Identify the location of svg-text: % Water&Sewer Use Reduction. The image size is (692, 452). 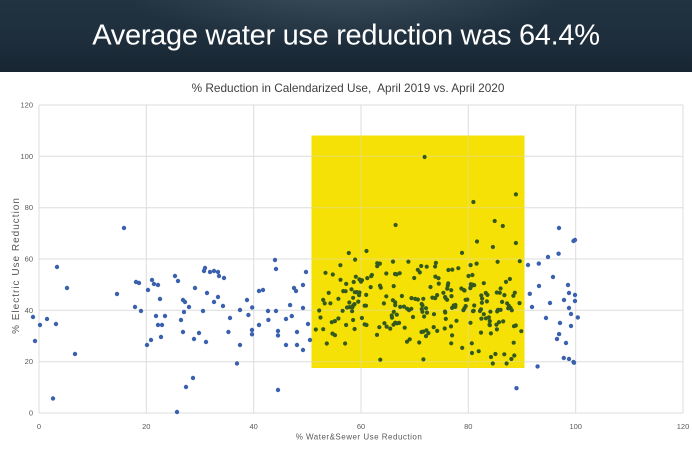
(359, 437).